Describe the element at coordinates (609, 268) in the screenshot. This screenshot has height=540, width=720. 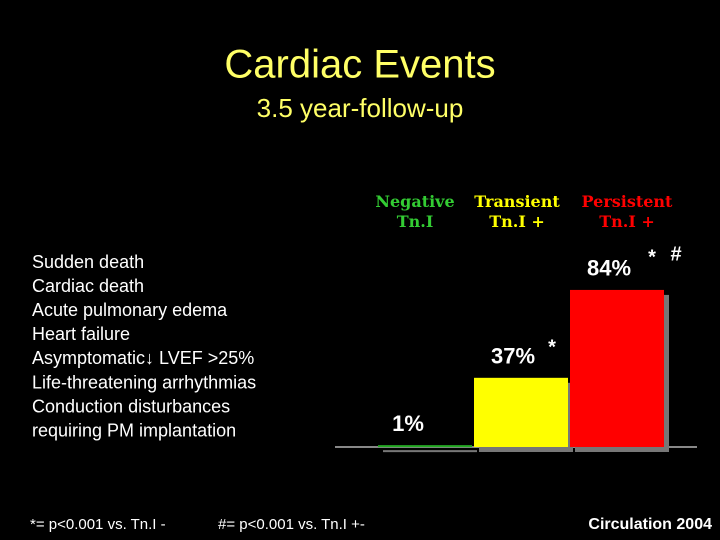
I see `value-label: 84%` at that location.